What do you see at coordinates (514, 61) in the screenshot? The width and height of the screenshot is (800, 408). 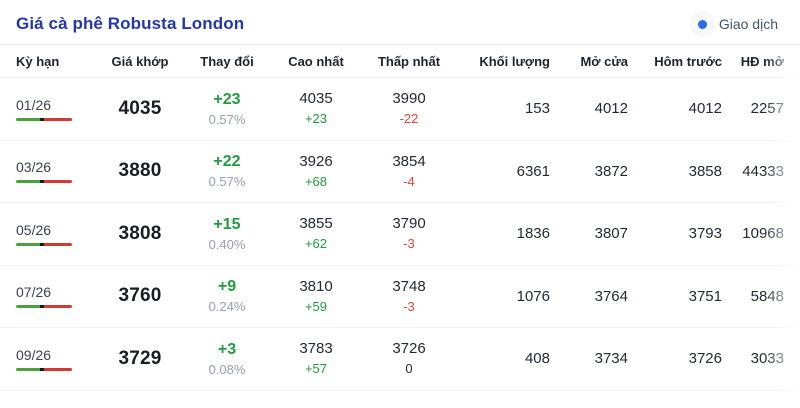 I see `col-header-volume: Khối lượng` at bounding box center [514, 61].